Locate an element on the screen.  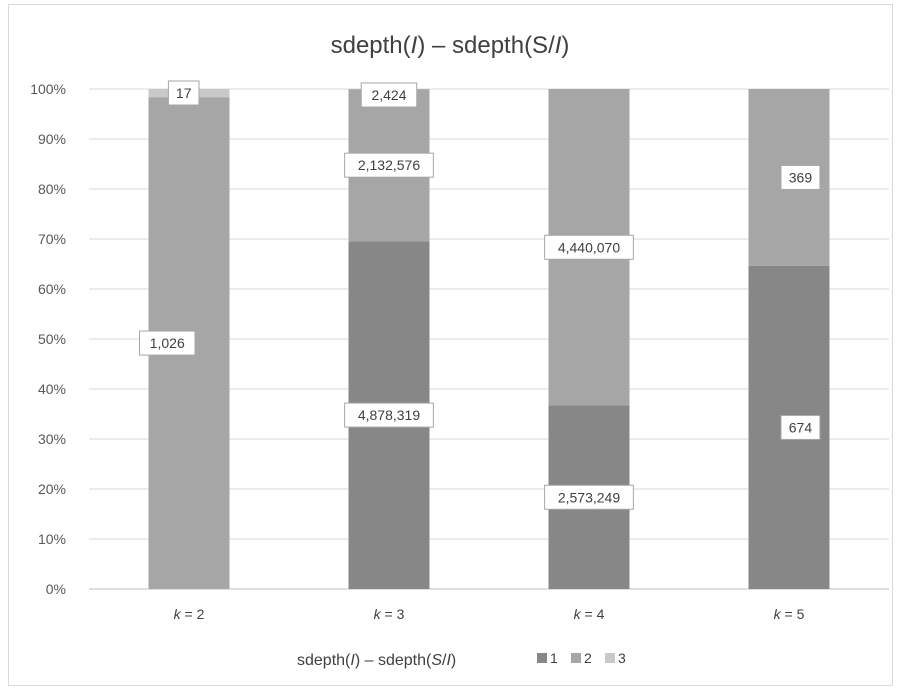
y-tick-label: 10% is located at coordinates (52, 539).